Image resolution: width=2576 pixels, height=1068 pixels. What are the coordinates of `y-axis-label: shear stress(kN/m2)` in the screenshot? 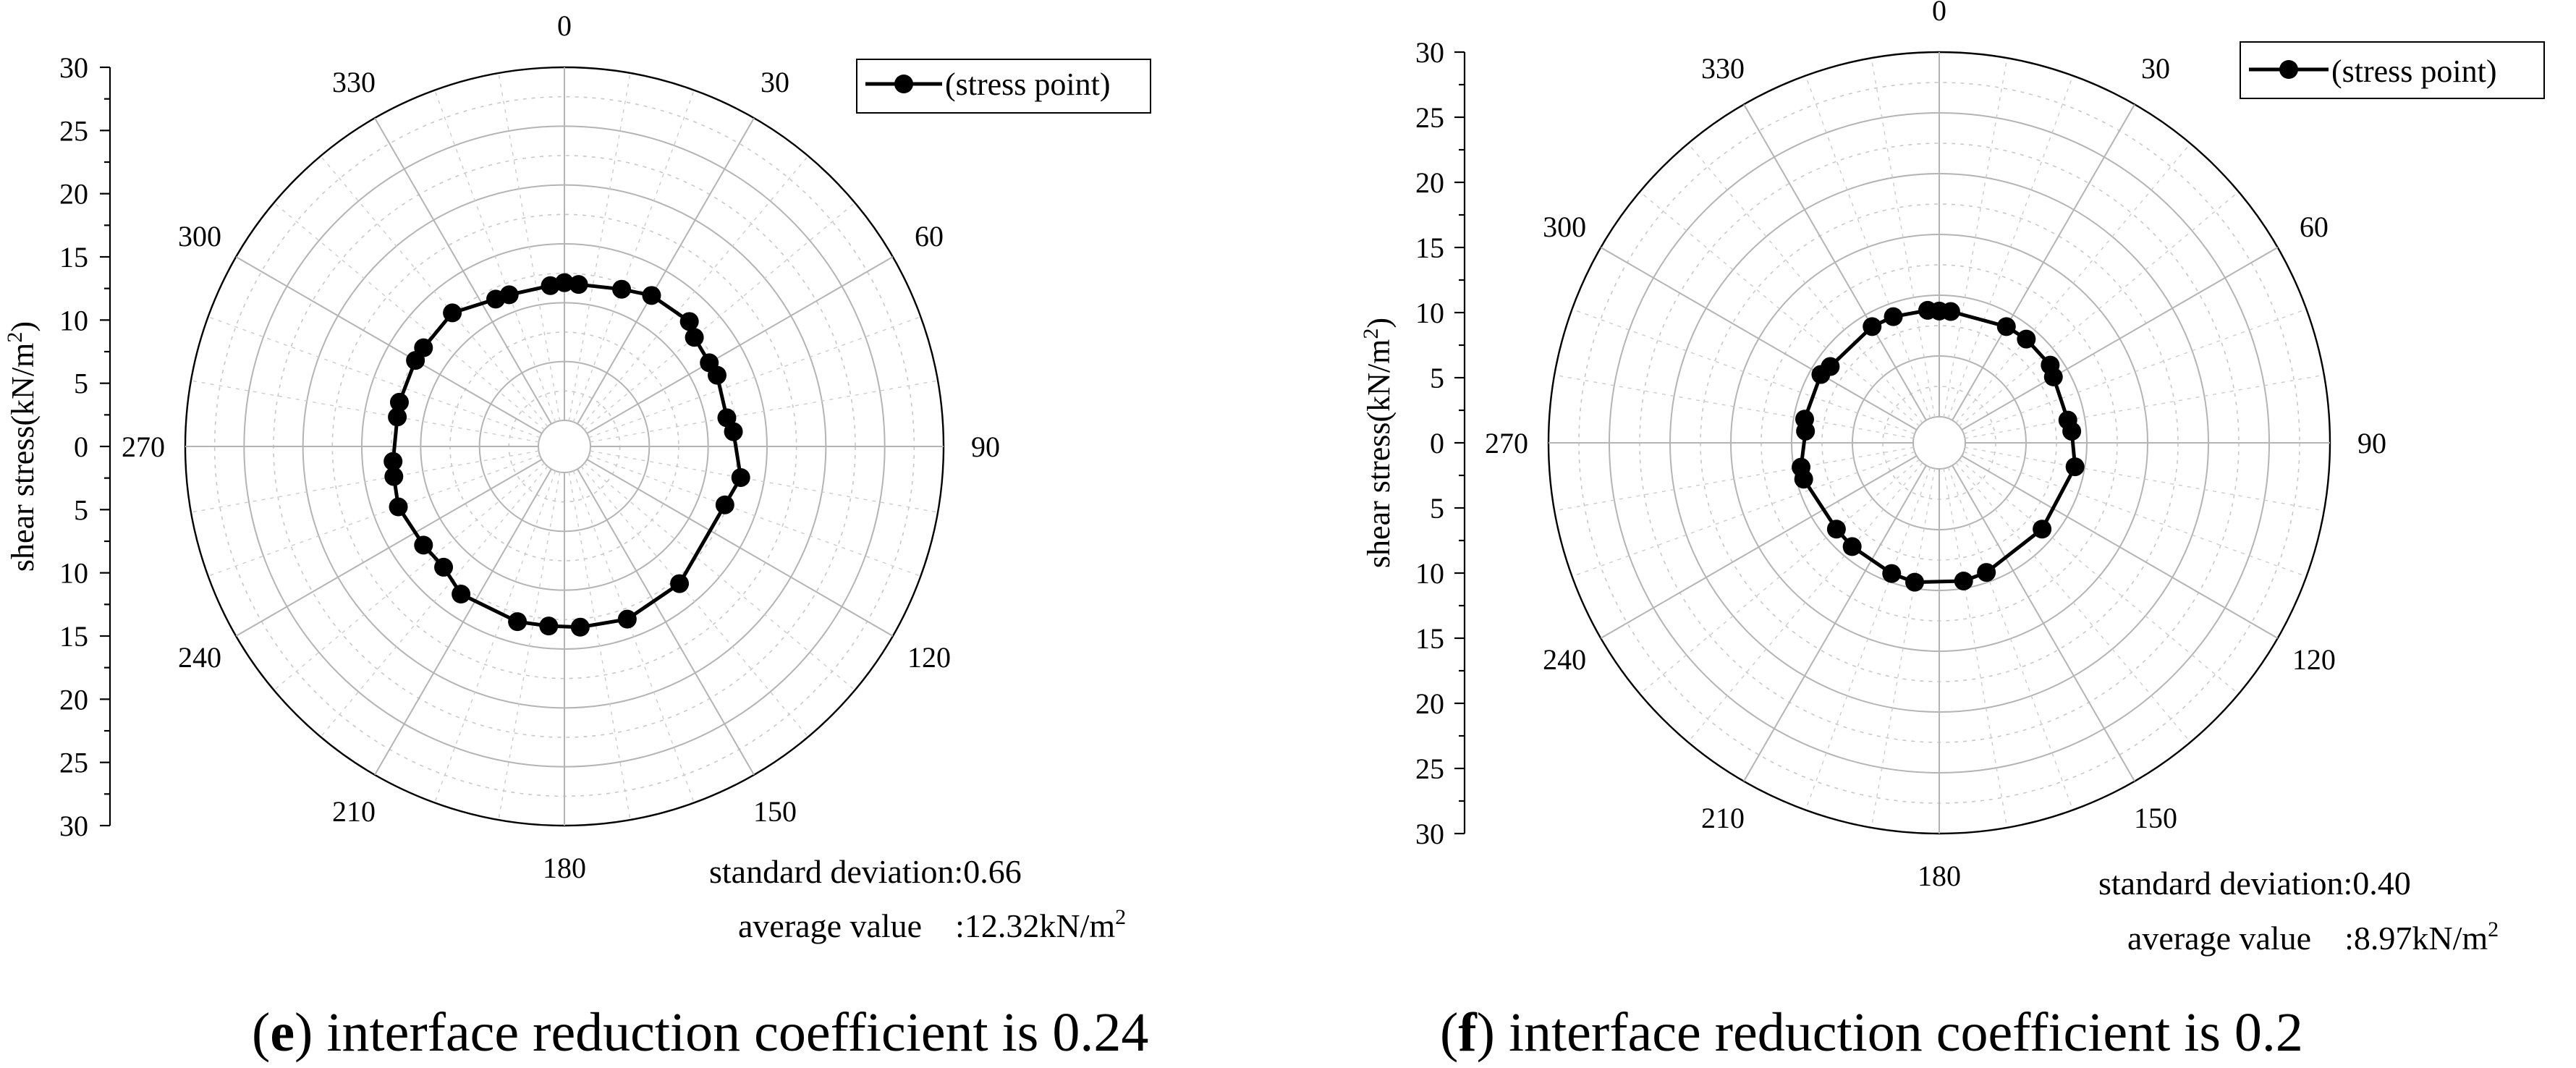 It's located at (22, 447).